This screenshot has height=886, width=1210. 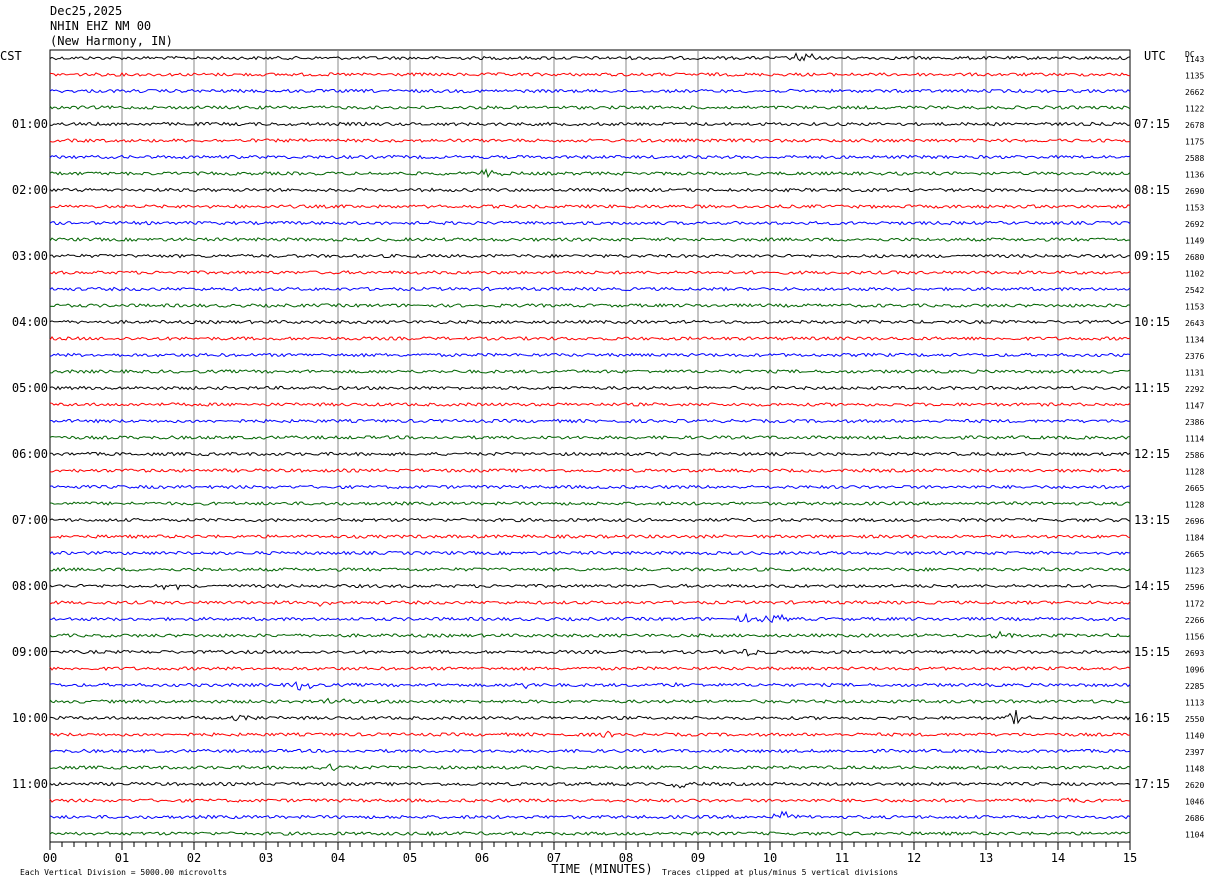 What do you see at coordinates (1194, 785) in the screenshot?
I see `dc-offset-label: 2620` at bounding box center [1194, 785].